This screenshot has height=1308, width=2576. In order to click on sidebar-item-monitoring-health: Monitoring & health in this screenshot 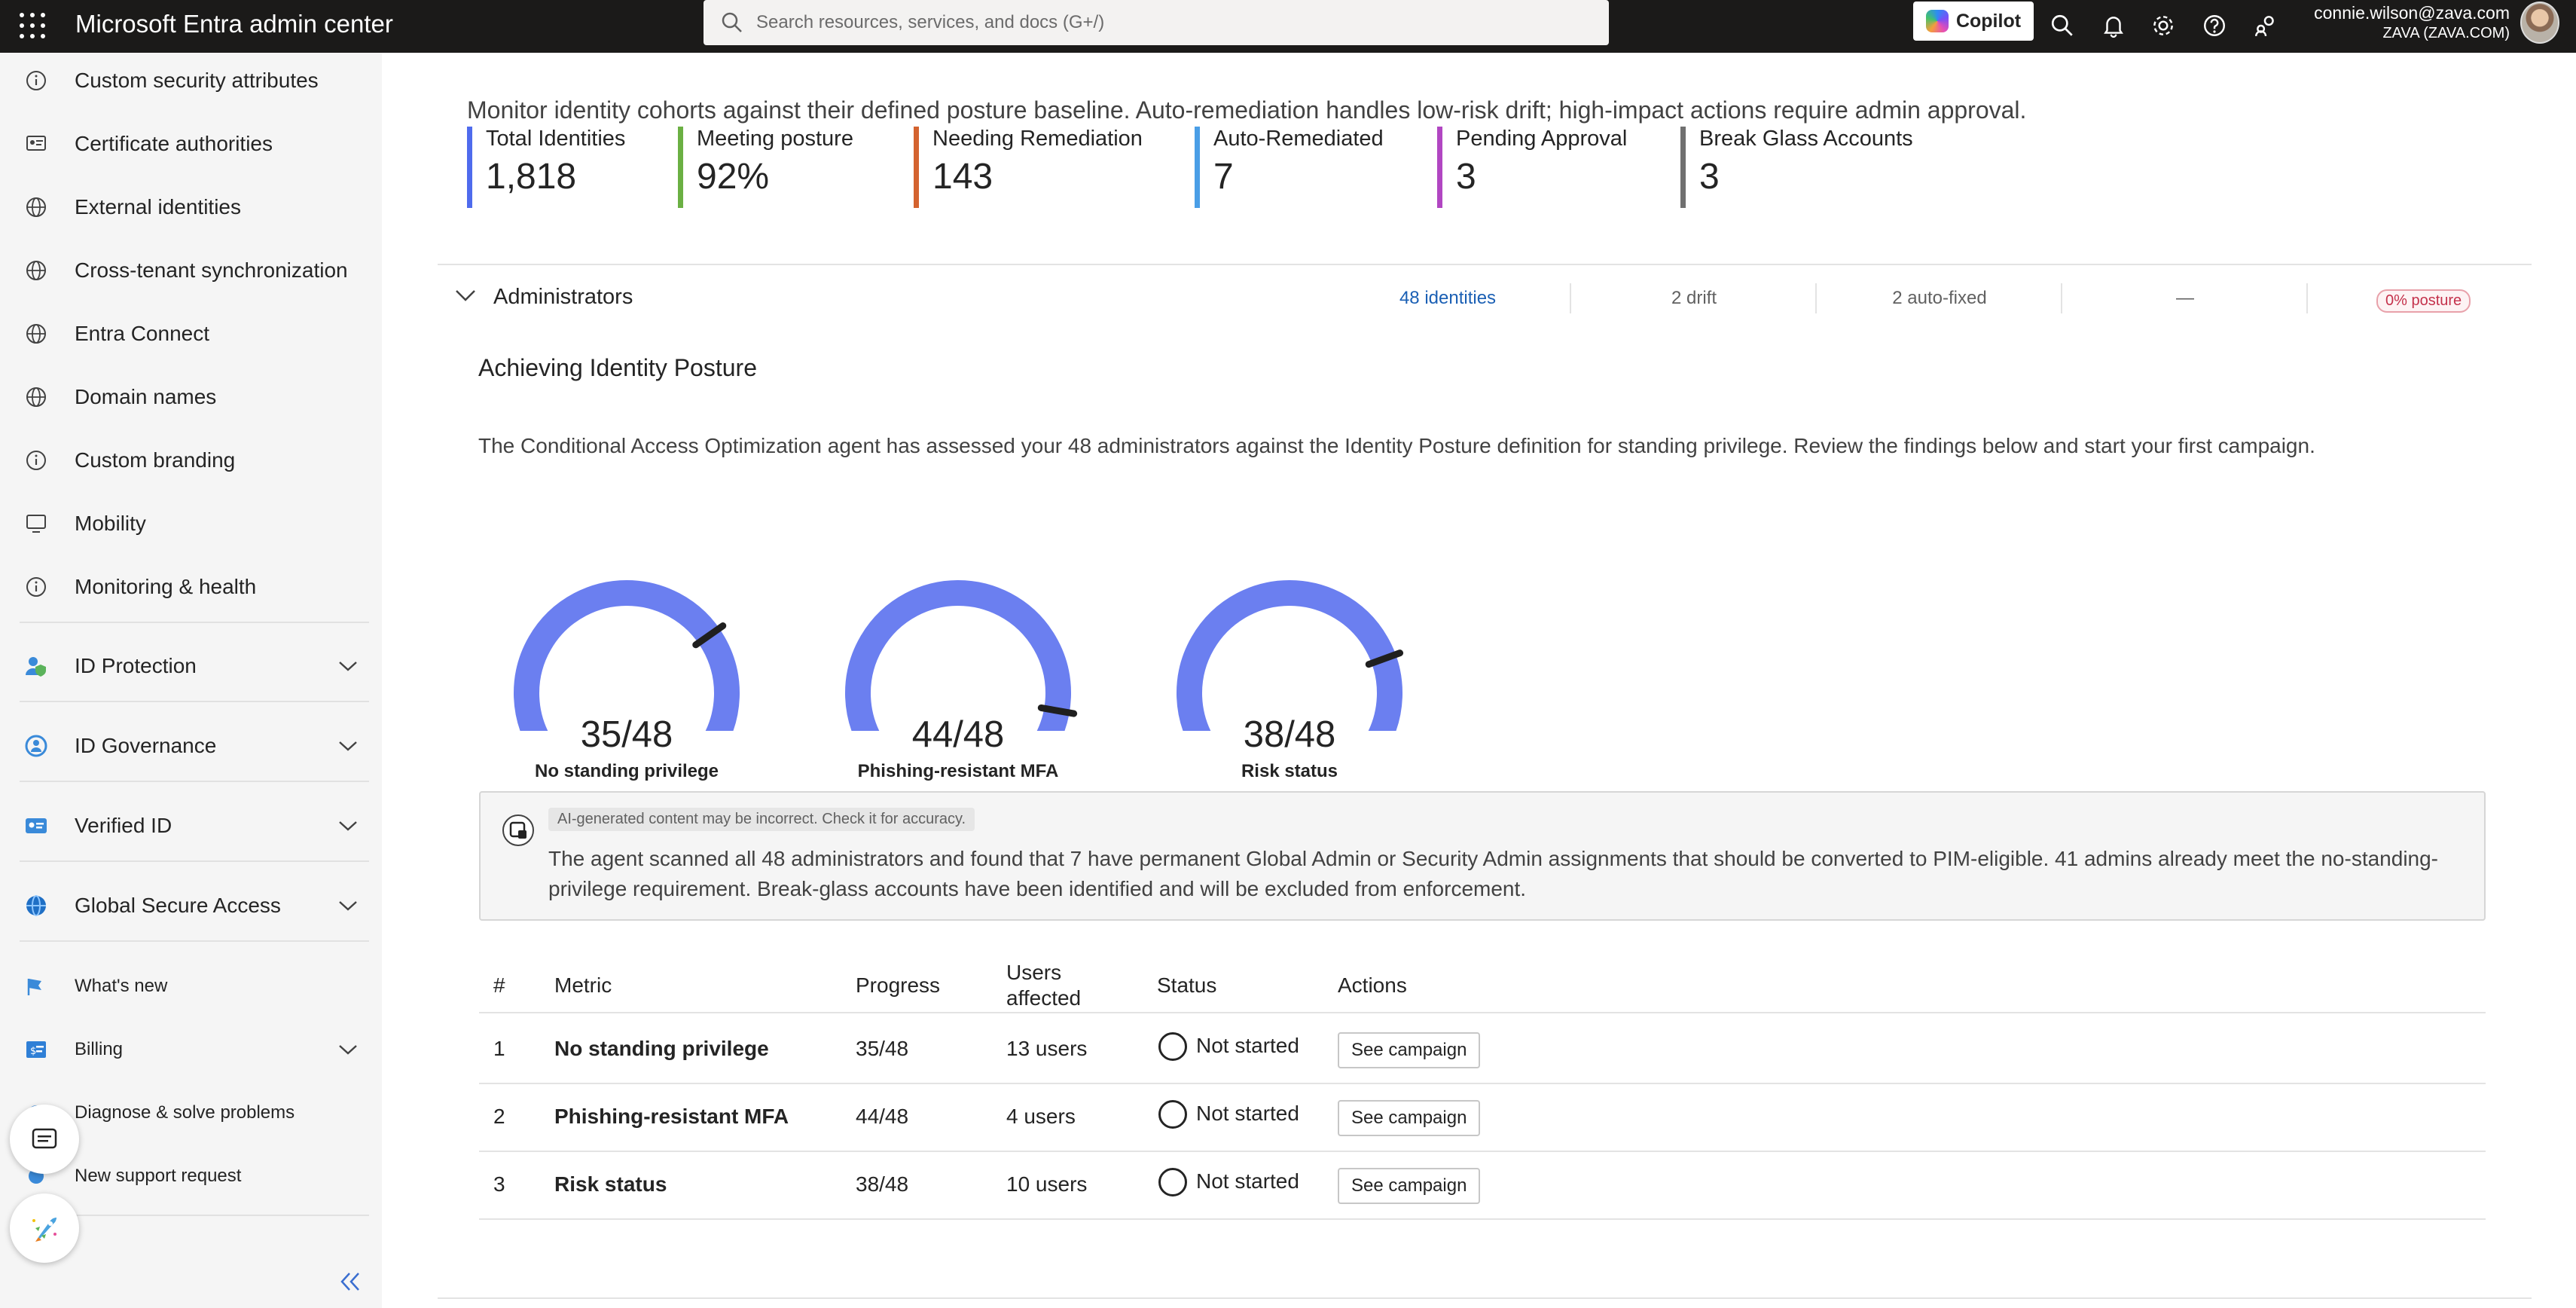, I will do `click(191, 587)`.